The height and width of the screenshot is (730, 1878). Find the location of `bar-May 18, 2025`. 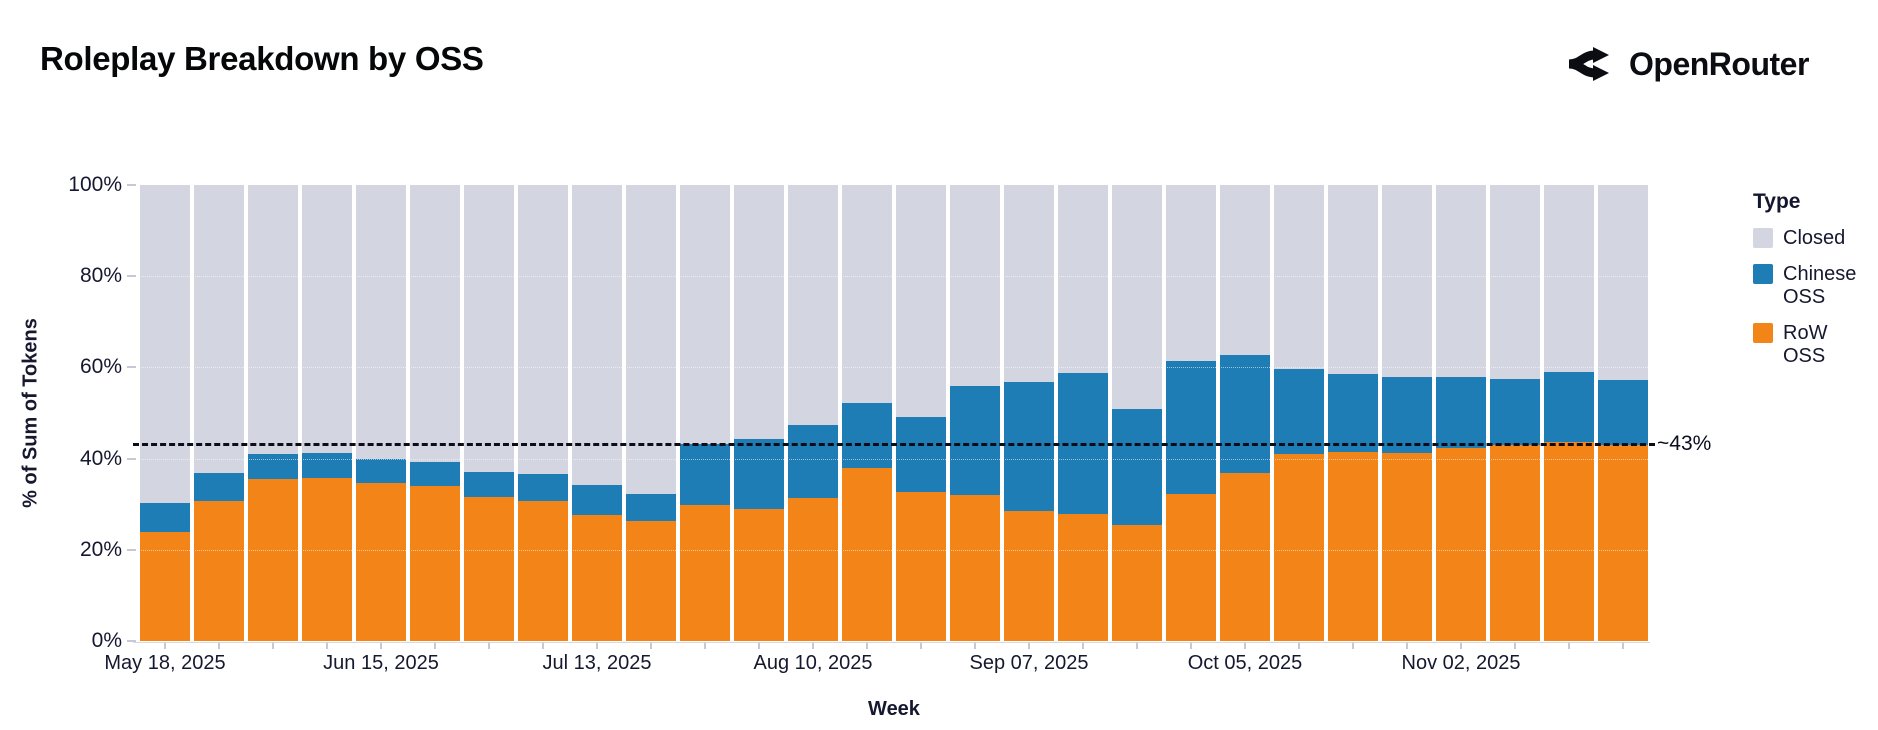

bar-May 18, 2025 is located at coordinates (165, 413).